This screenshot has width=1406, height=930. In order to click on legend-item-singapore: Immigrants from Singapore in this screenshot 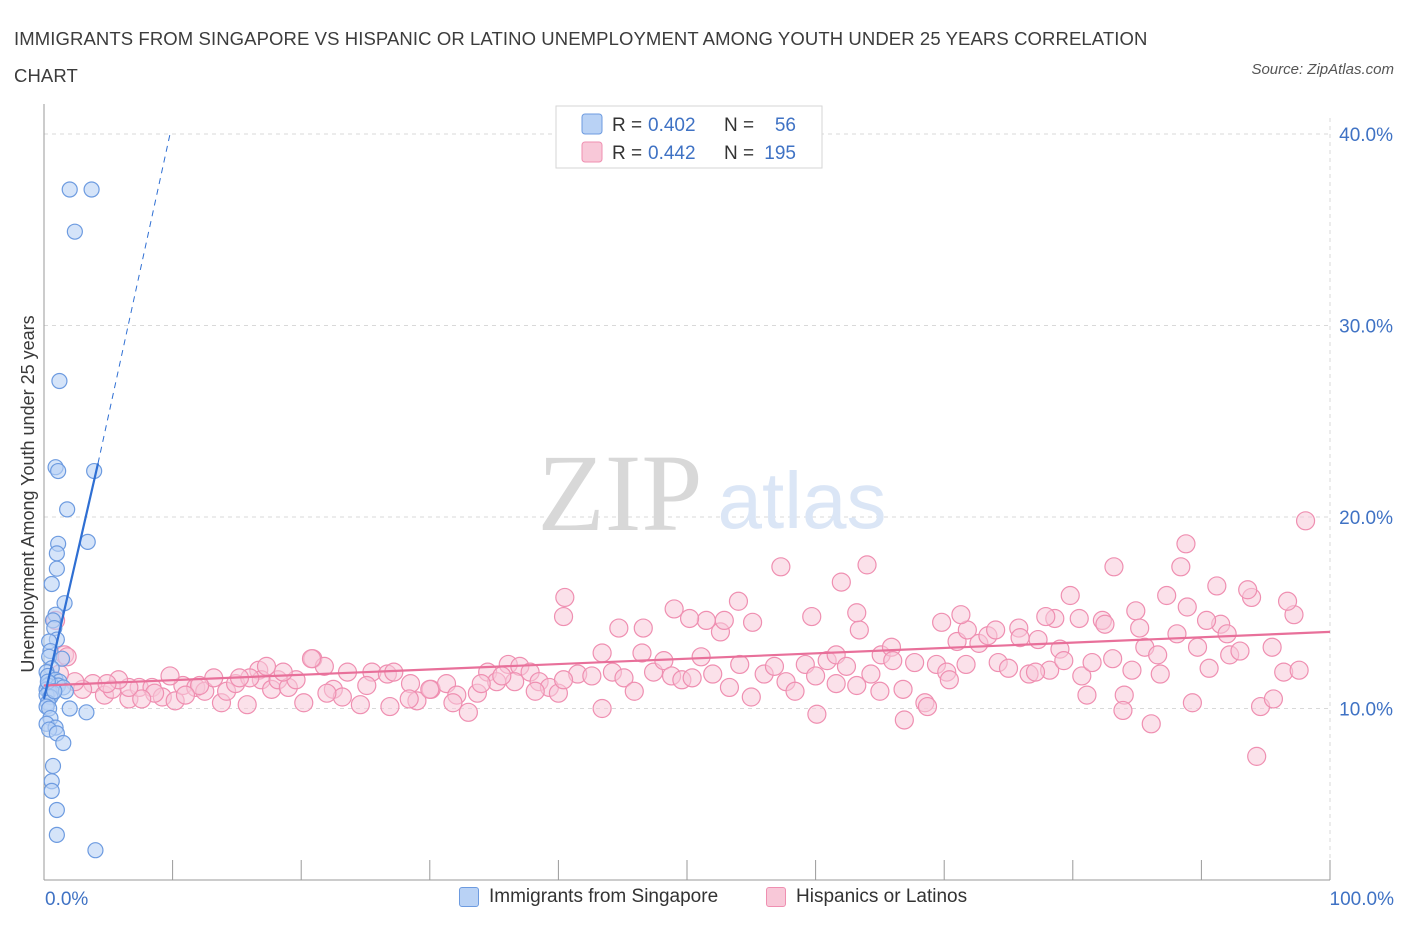, I will do `click(588, 897)`.